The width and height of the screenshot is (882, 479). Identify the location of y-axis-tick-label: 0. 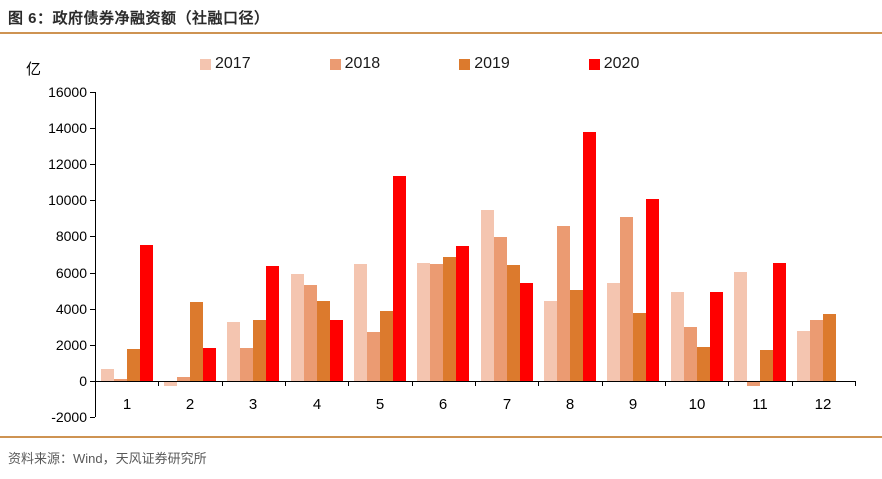
(83, 381).